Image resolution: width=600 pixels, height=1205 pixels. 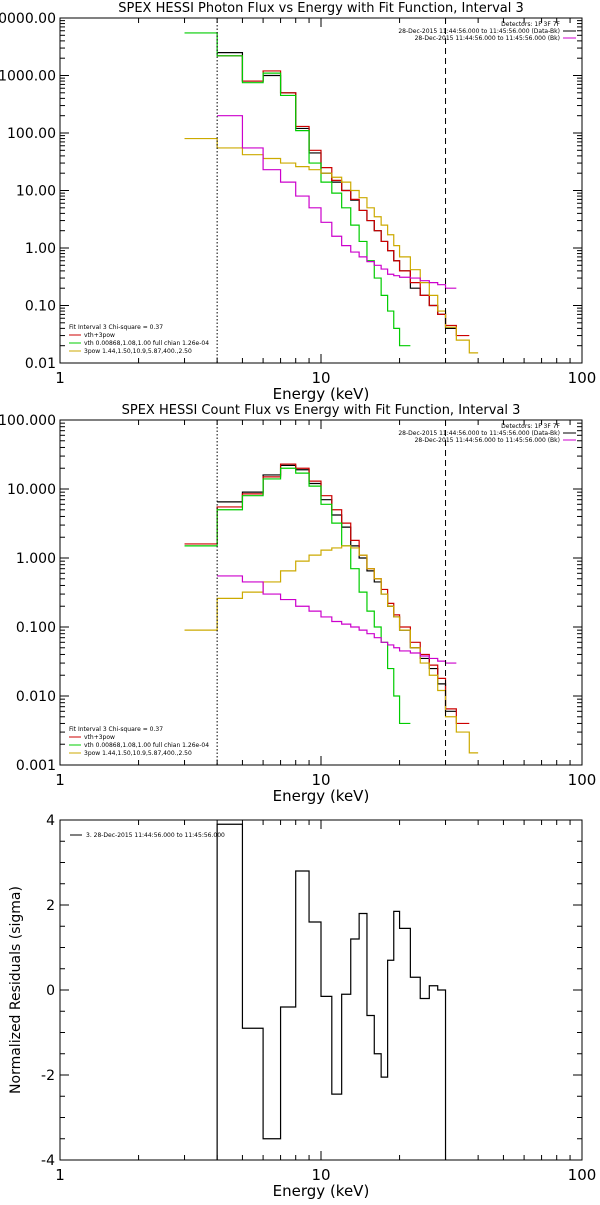 I want to click on y-tick-label: 0, so click(x=50, y=991).